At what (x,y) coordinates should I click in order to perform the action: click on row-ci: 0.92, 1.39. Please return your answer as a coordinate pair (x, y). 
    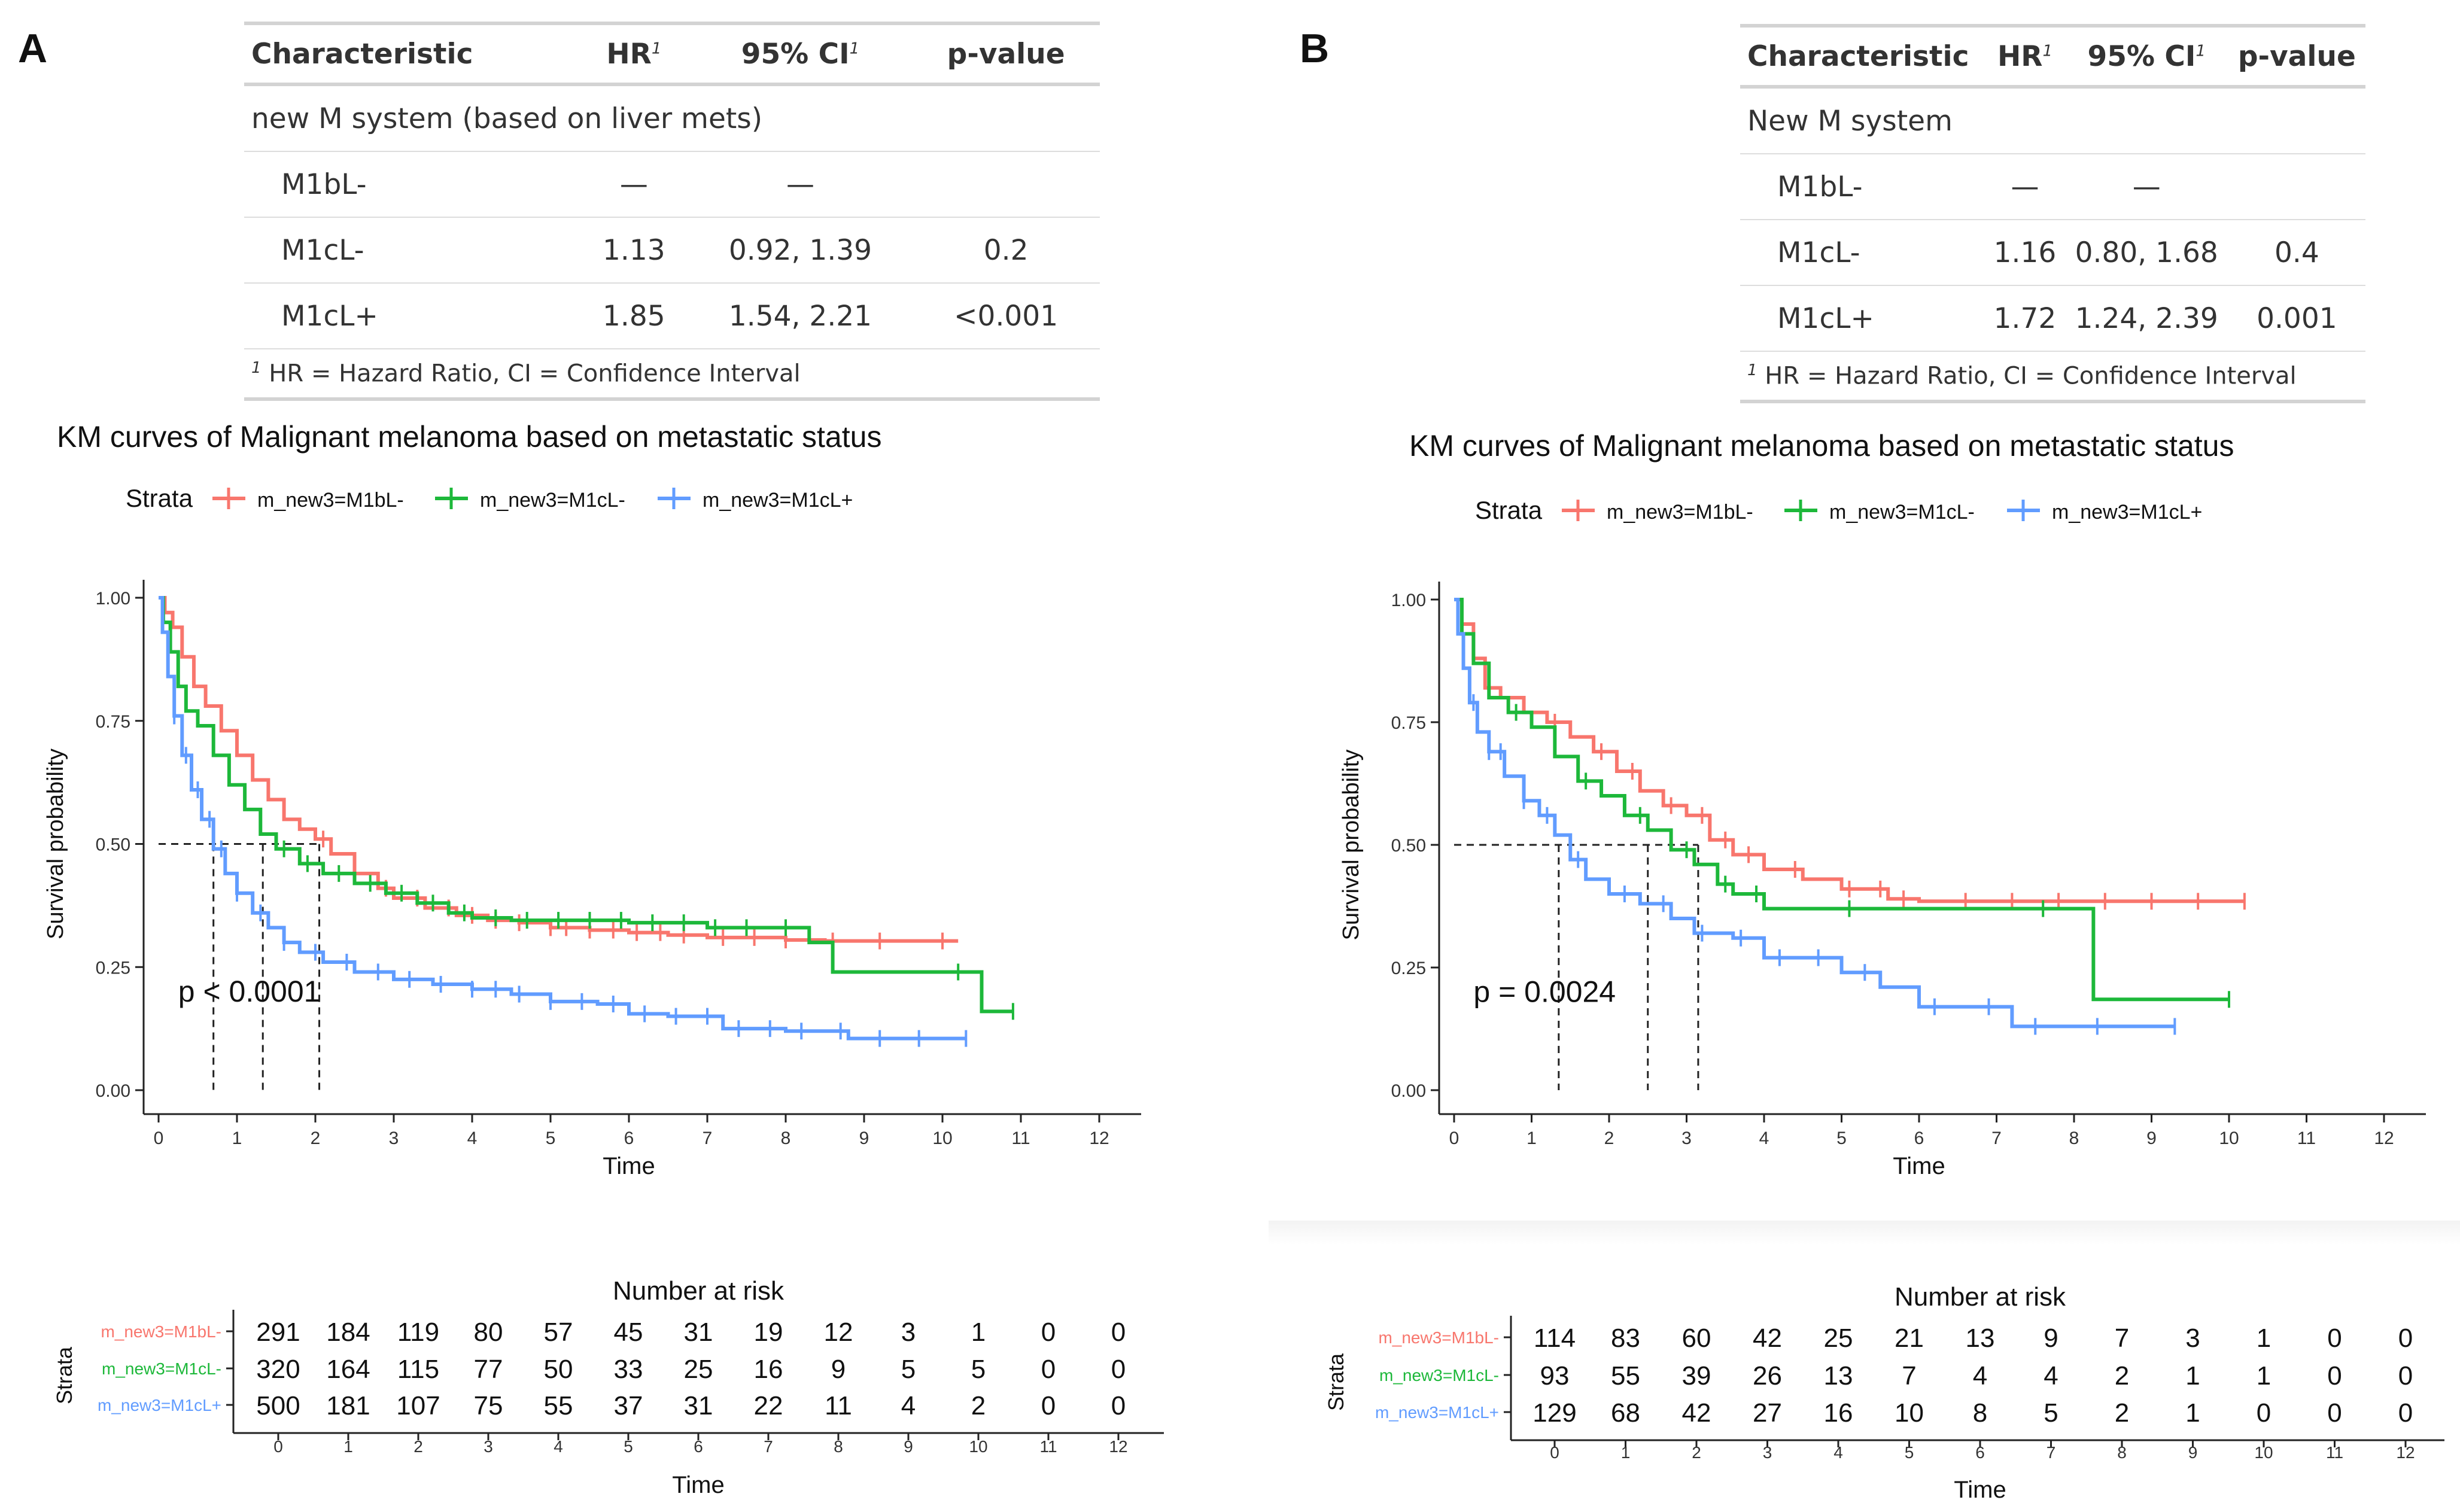
    Looking at the image, I should click on (800, 250).